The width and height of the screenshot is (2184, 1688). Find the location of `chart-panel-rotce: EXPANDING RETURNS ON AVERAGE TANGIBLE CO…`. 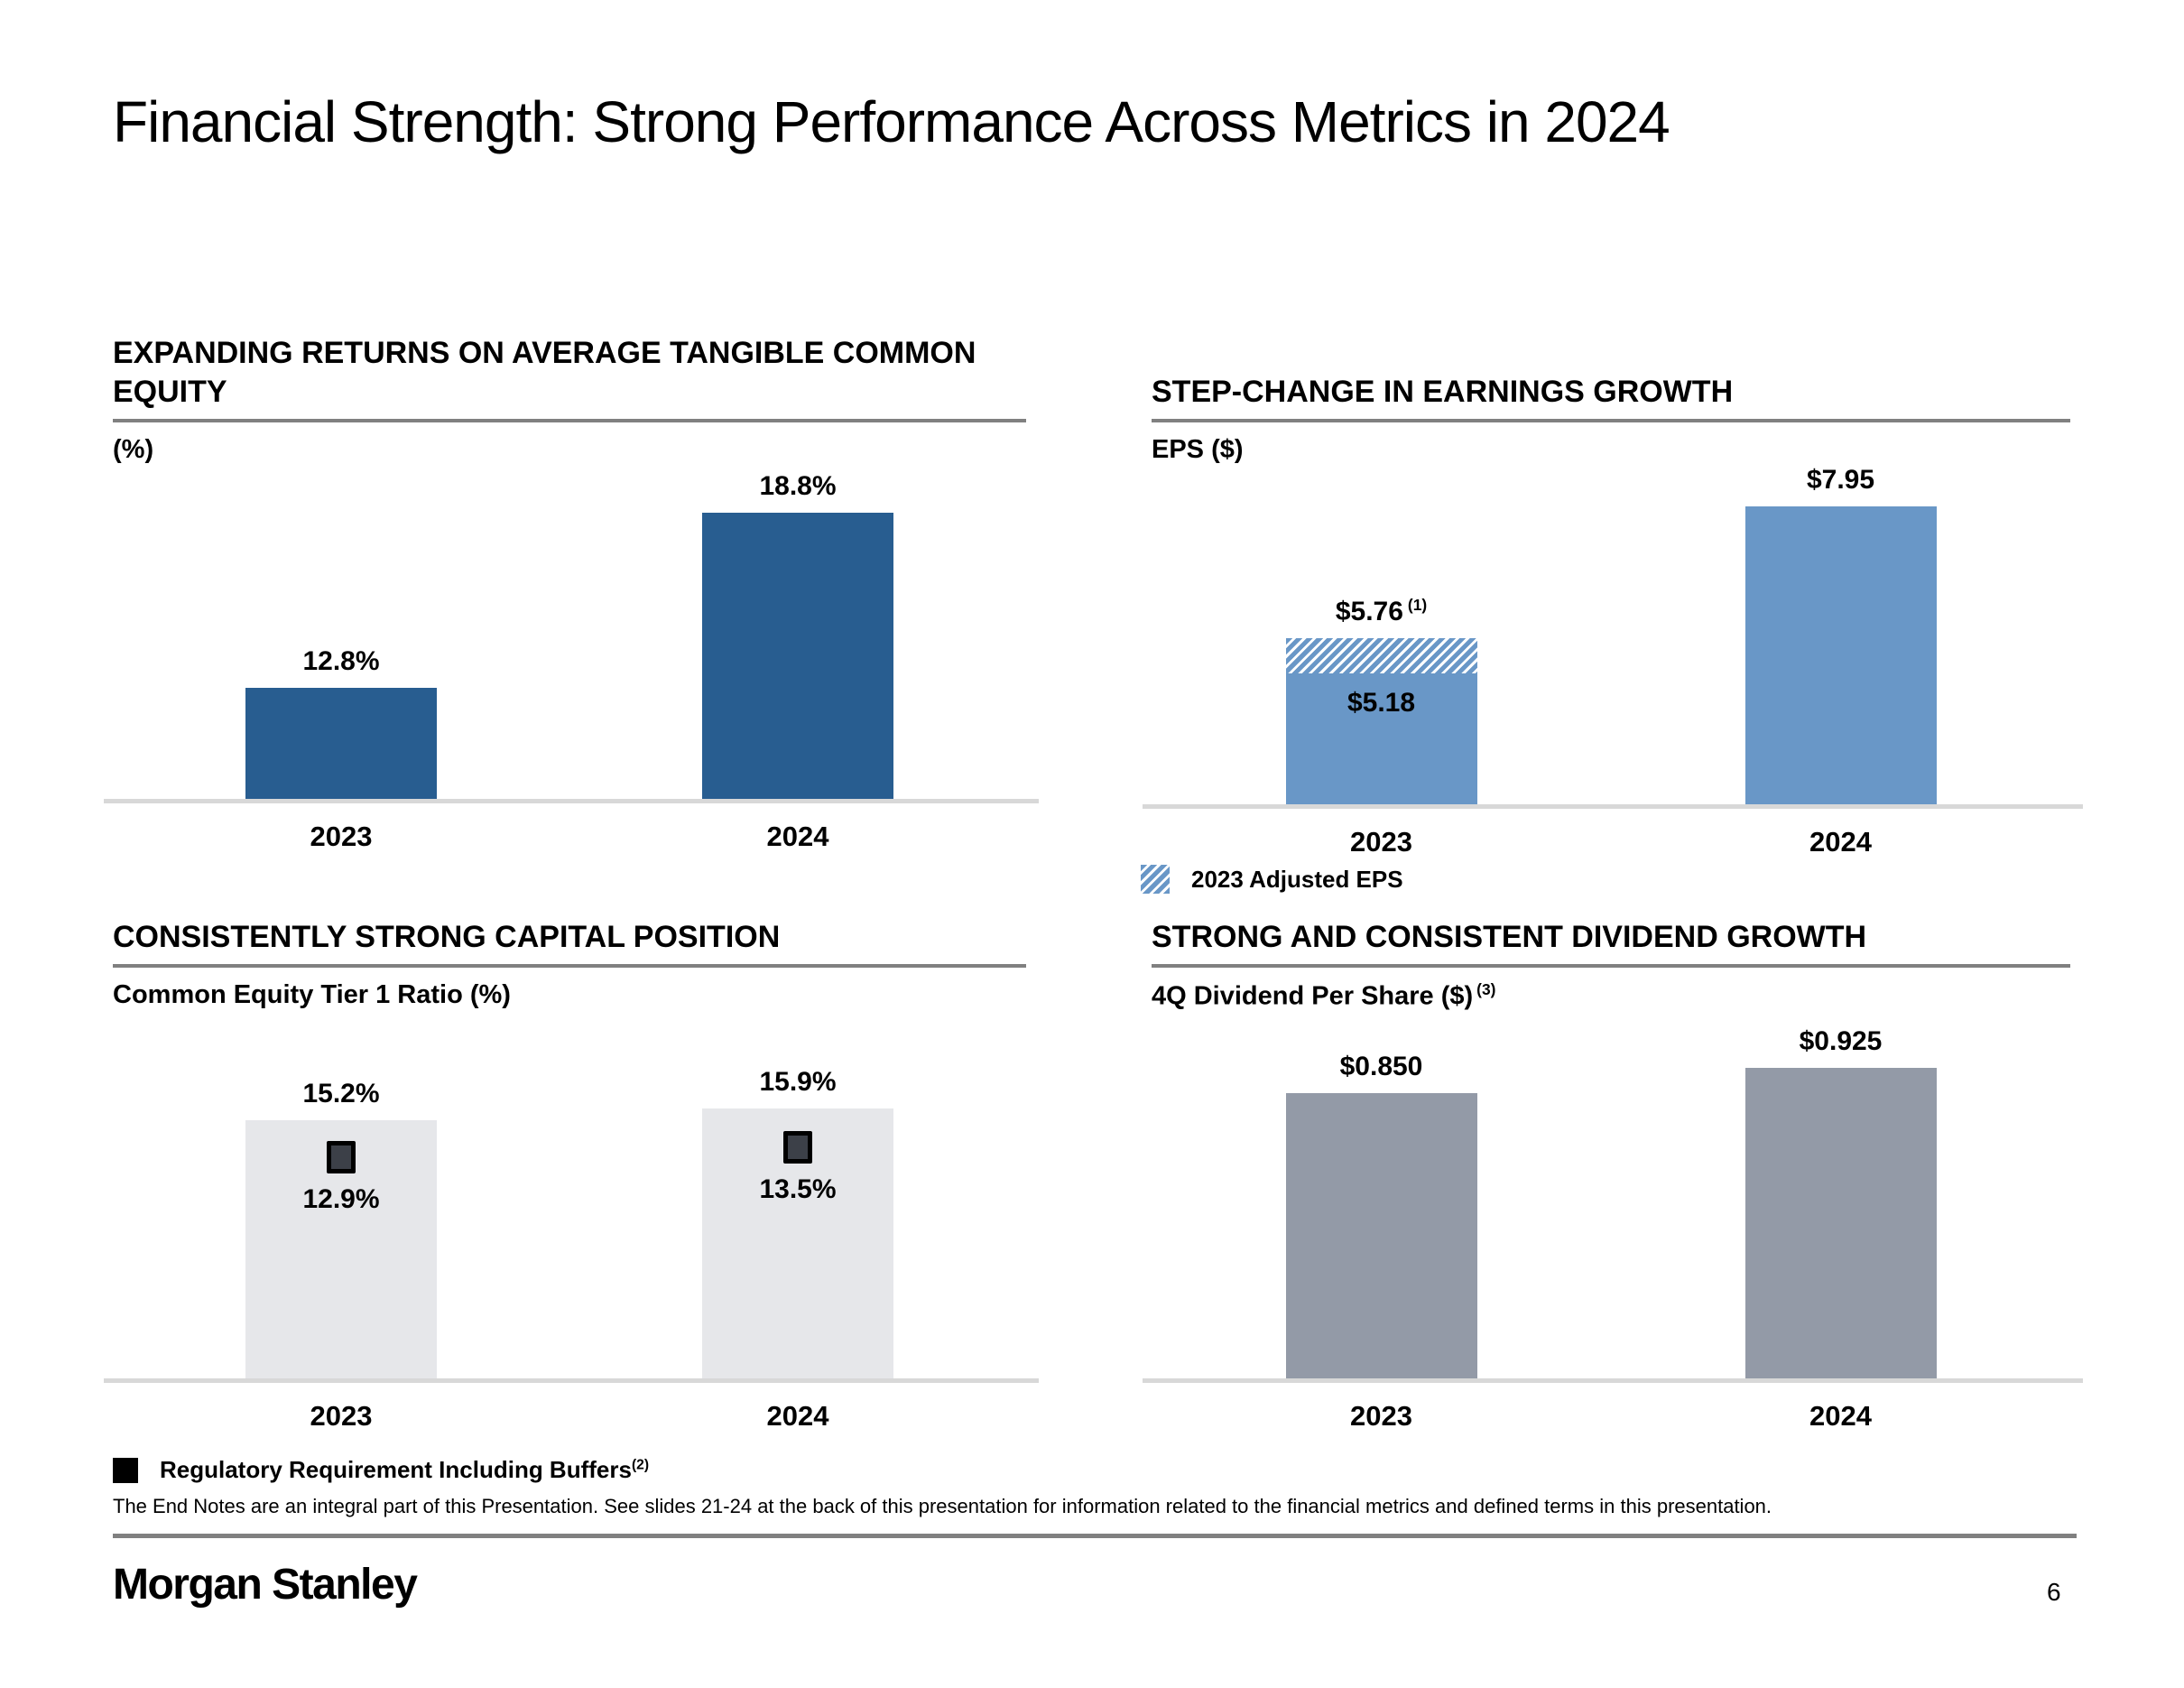

chart-panel-rotce: EXPANDING RETURNS ON AVERAGE TANGIBLE CO… is located at coordinates (571, 588).